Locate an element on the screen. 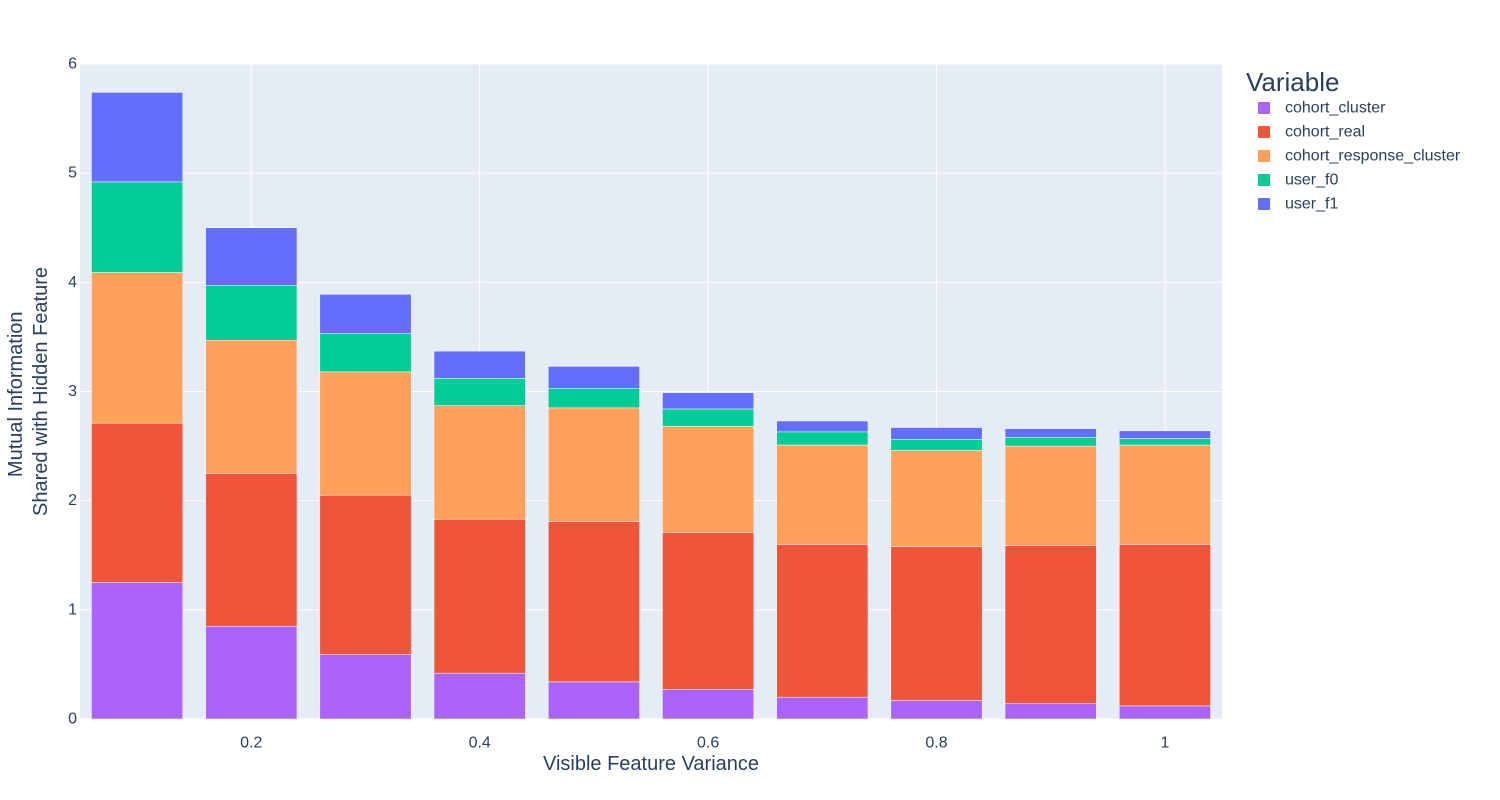  legend-label: user_f0 is located at coordinates (1311, 180).